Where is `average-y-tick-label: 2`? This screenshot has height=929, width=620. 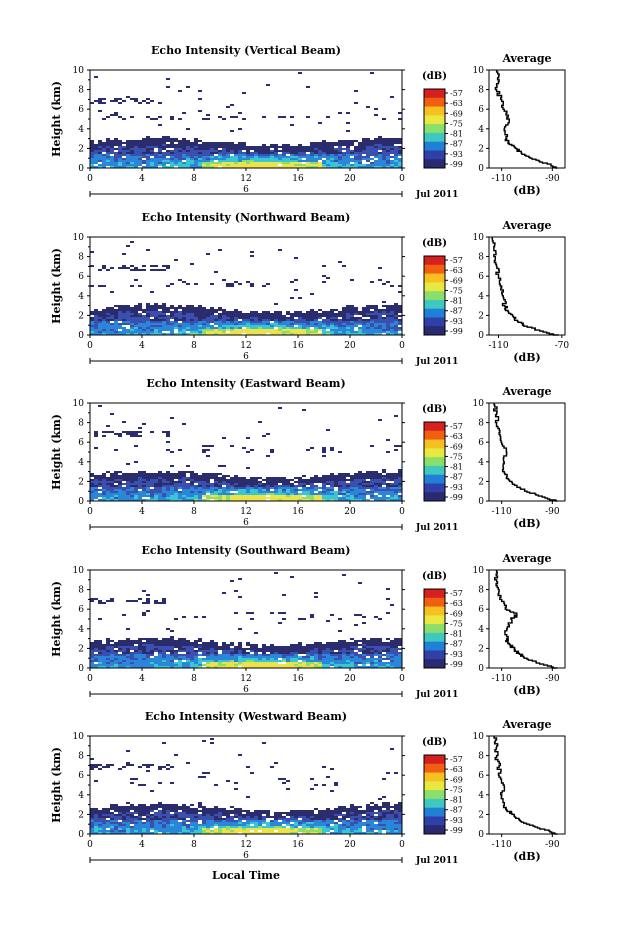
average-y-tick-label: 2 is located at coordinates (481, 649).